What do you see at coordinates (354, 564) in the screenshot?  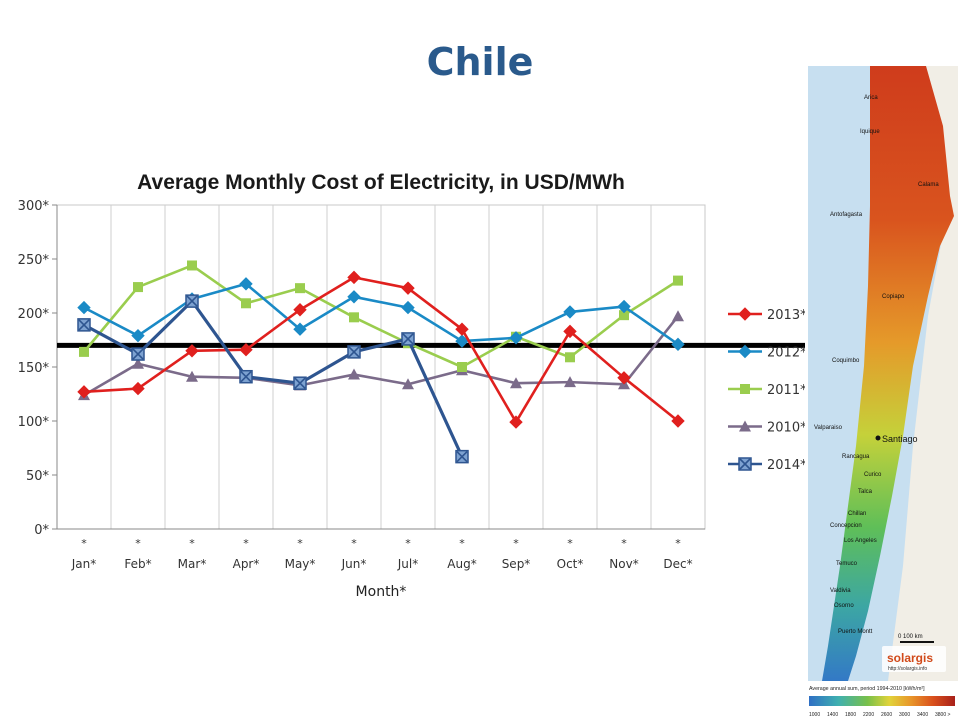 I see `x-tick-label: Jun*` at bounding box center [354, 564].